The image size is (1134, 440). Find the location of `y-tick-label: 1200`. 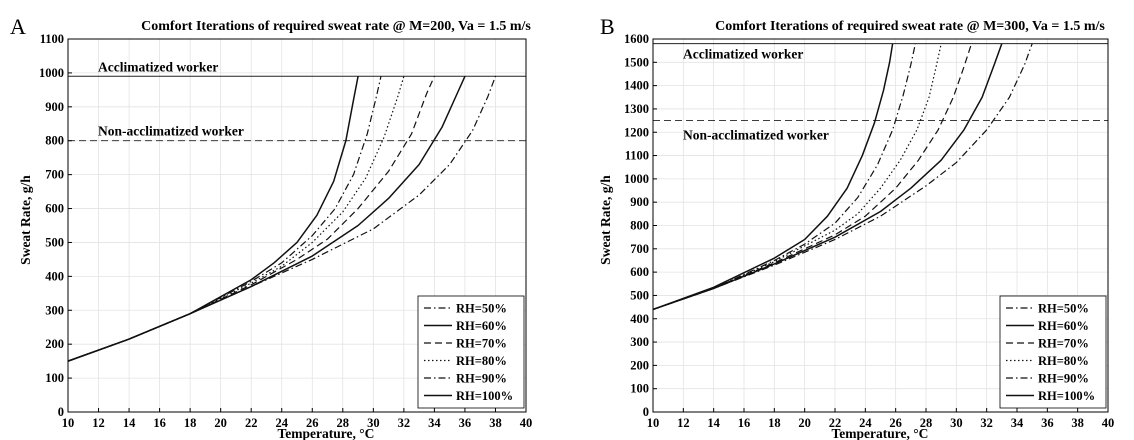

y-tick-label: 1200 is located at coordinates (636, 132).